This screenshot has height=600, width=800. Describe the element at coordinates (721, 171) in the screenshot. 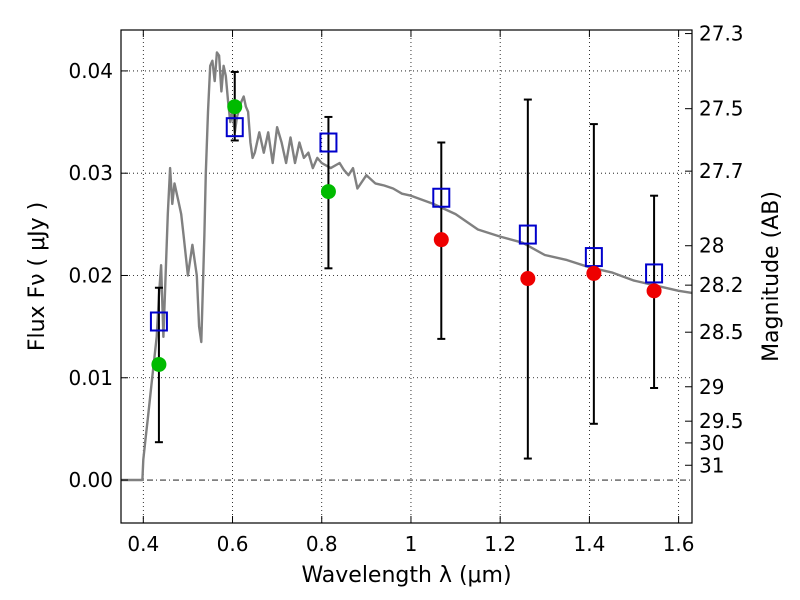

I see `y2-tick-label: 27.7` at that location.